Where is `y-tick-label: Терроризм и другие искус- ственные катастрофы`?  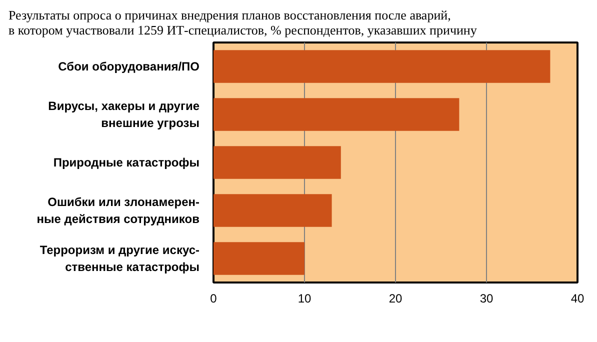 y-tick-label: Терроризм и другие искус- ственные катастрофы is located at coordinates (120, 258).